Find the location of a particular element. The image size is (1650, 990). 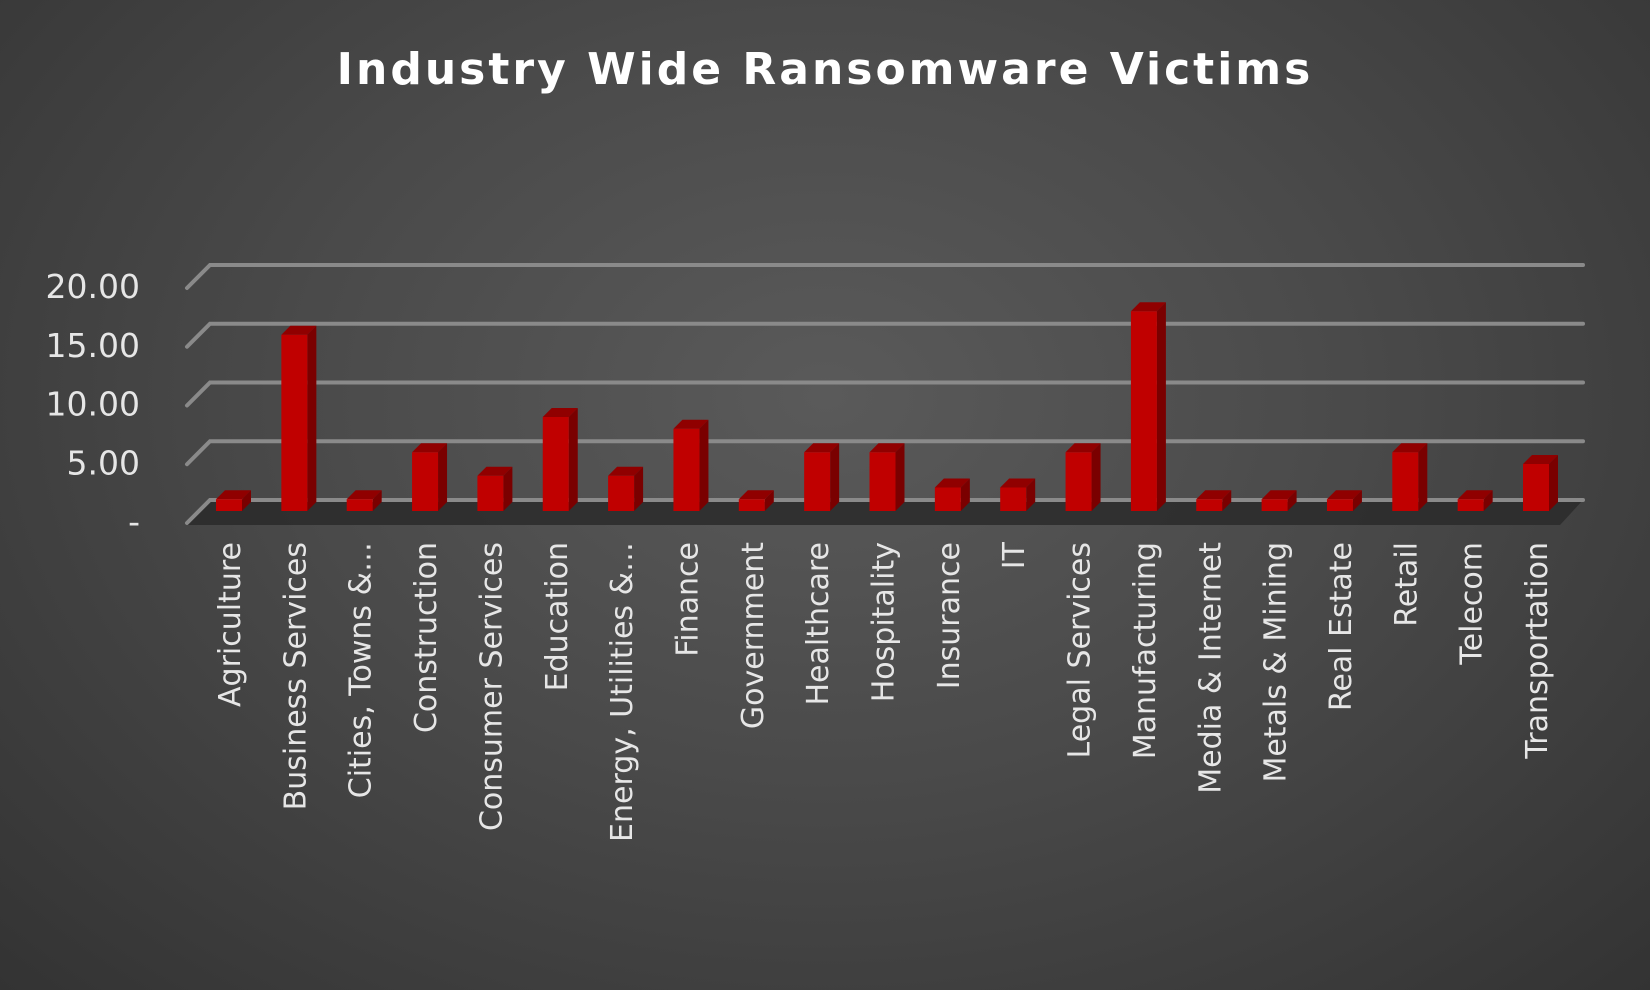

x-tick-label: Transportation is located at coordinates (1537, 651).